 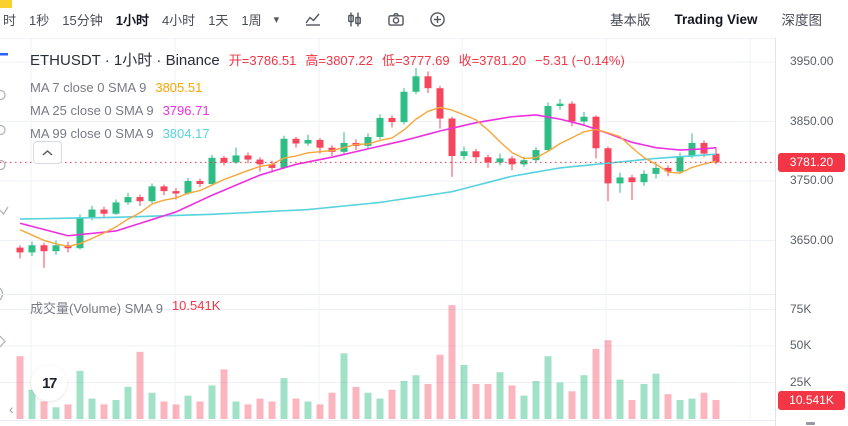 I want to click on ohlc-low: 低=3777.69, so click(x=415, y=60).